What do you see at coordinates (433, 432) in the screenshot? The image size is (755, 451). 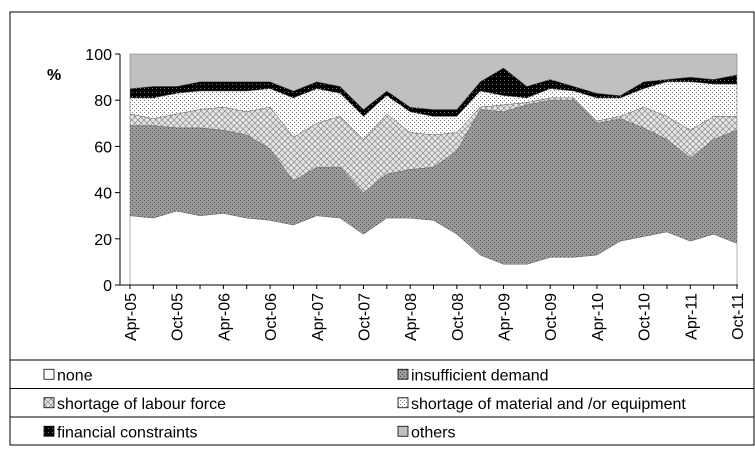 I see `legend-label: others` at bounding box center [433, 432].